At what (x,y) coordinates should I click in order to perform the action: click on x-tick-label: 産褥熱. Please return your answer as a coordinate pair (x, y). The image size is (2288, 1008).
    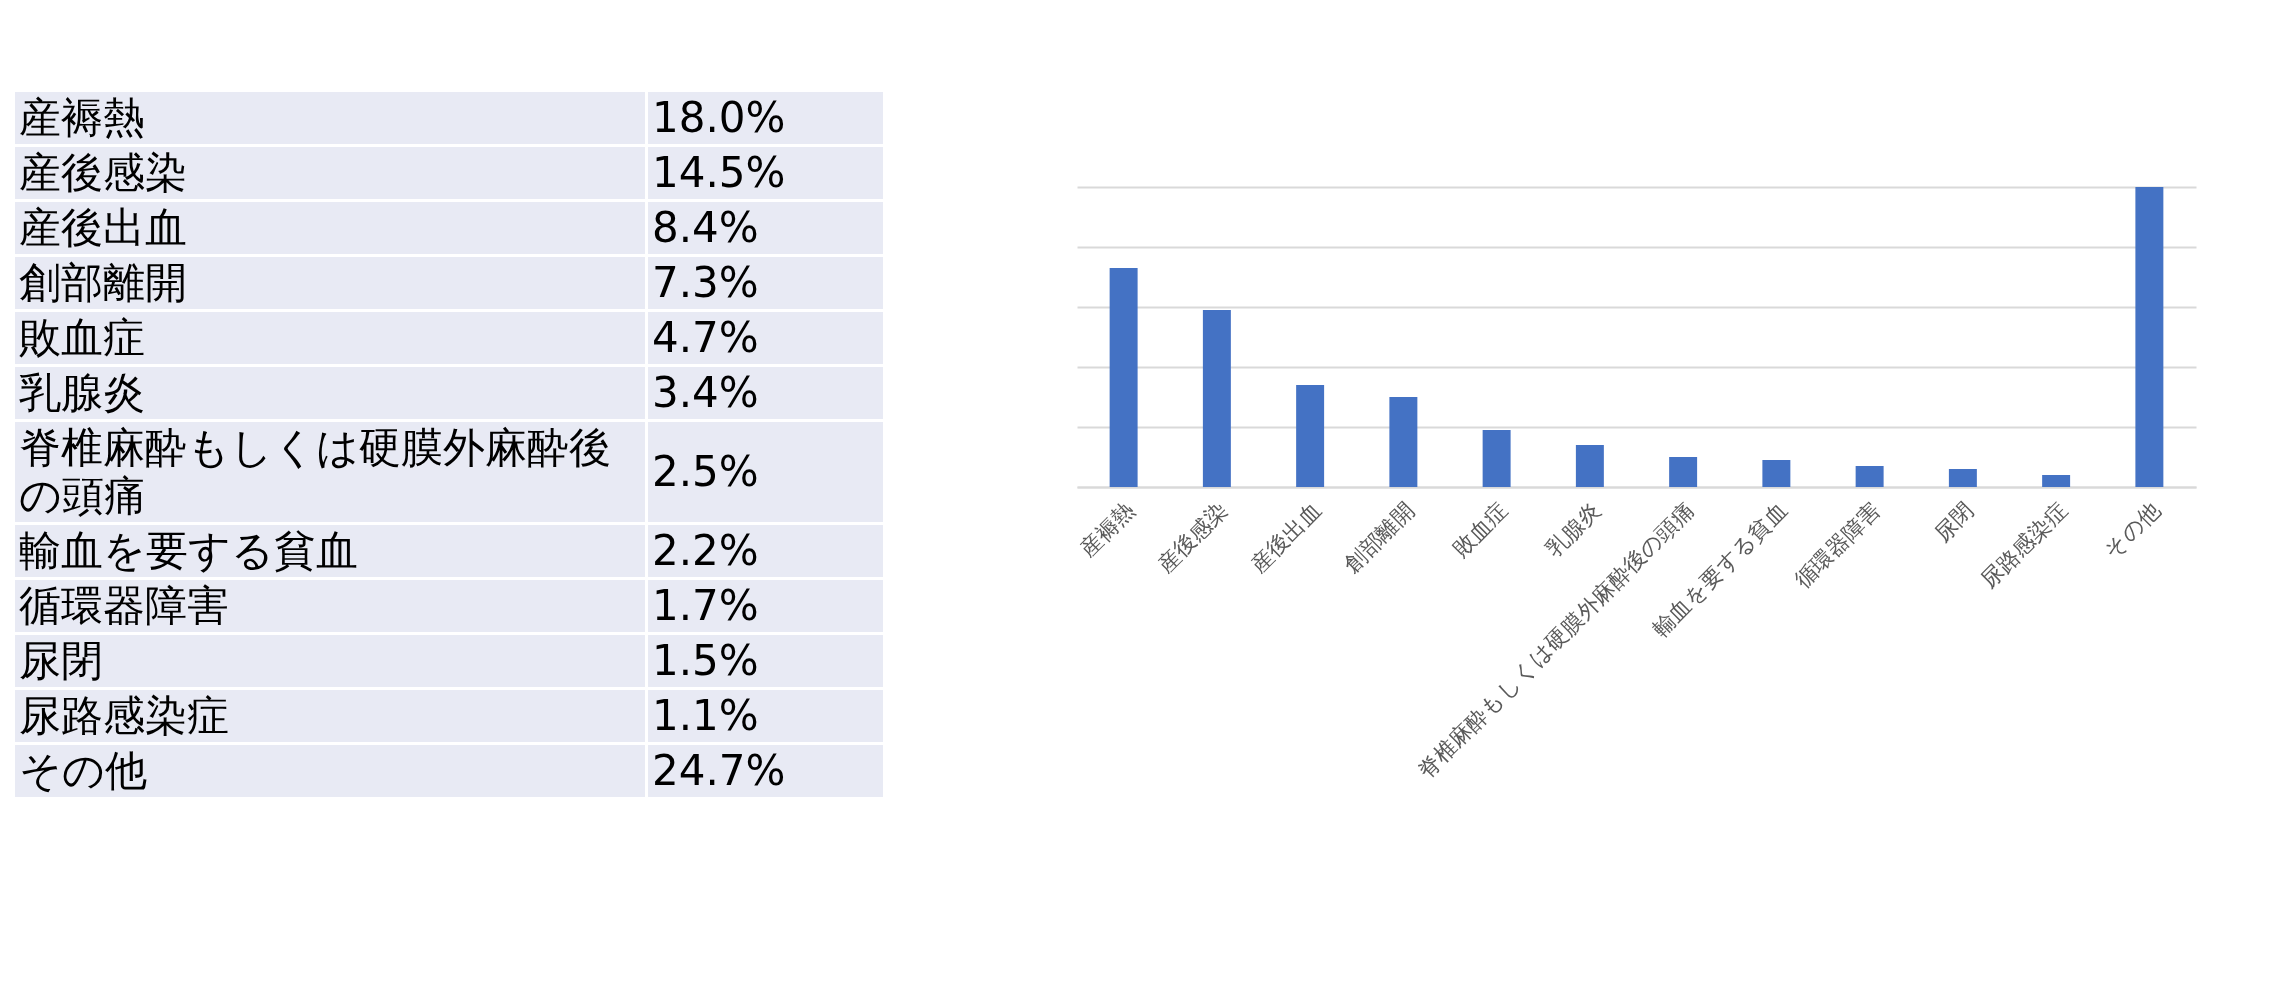
    Looking at the image, I should click on (1107, 529).